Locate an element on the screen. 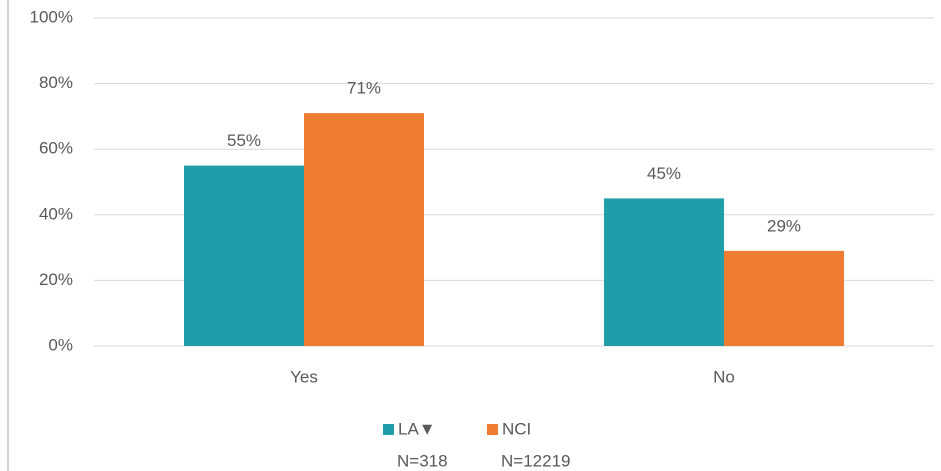 The image size is (941, 471). legend-n: N=12219 is located at coordinates (535, 460).